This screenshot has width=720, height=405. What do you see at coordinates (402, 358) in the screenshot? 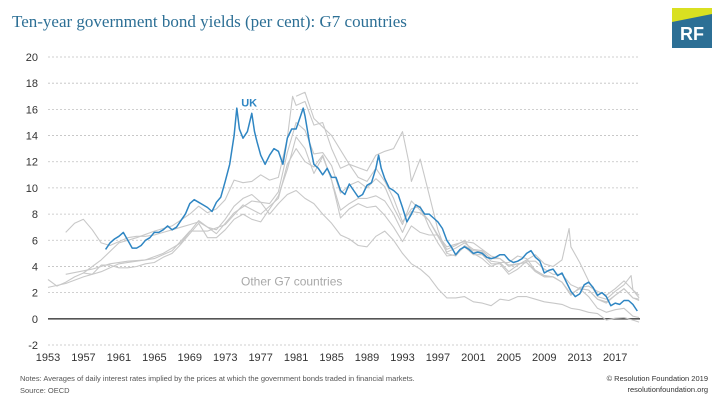
I see `x-tick-label: 1993` at bounding box center [402, 358].